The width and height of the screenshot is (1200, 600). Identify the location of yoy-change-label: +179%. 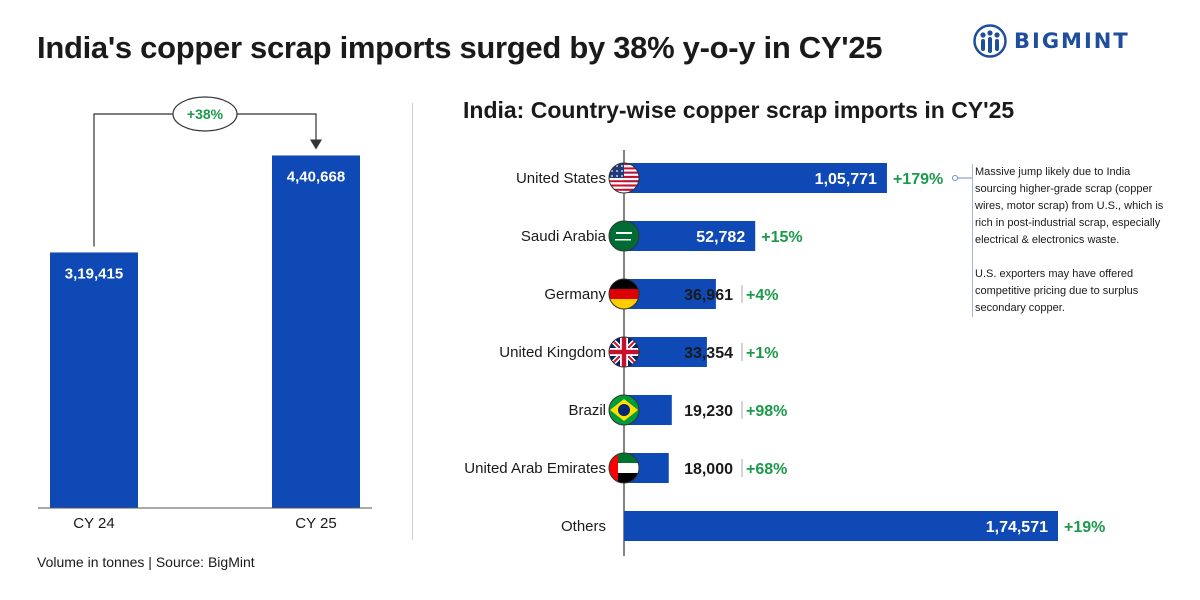
(918, 179).